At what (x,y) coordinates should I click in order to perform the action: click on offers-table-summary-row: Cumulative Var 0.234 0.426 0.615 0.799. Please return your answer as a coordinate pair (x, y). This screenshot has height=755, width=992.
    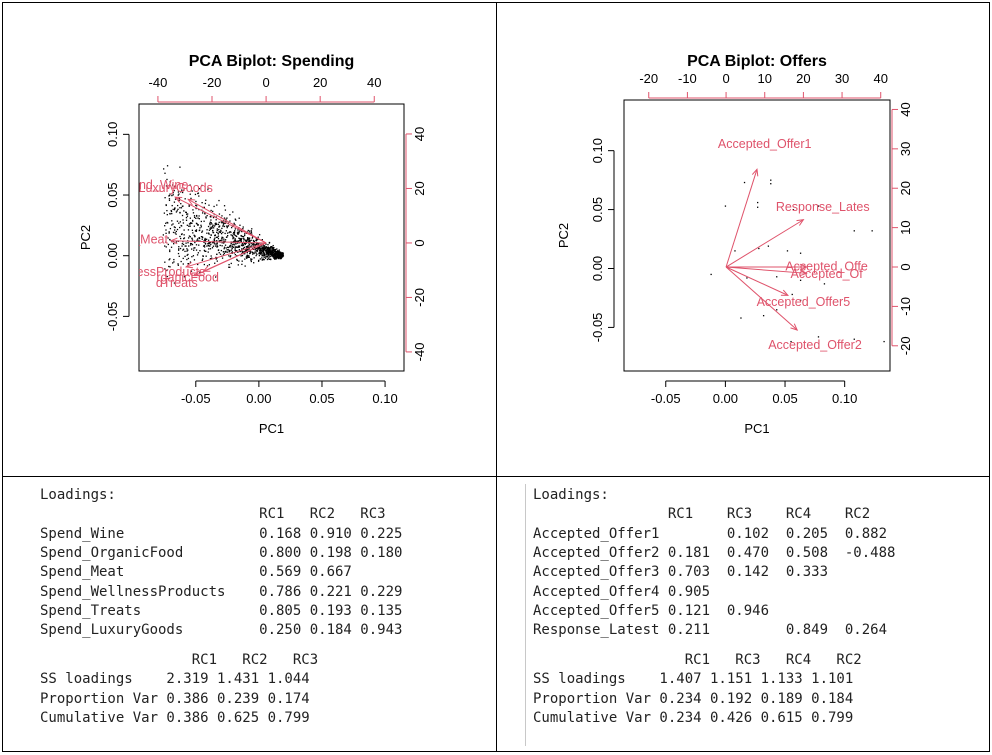
    Looking at the image, I should click on (693, 717).